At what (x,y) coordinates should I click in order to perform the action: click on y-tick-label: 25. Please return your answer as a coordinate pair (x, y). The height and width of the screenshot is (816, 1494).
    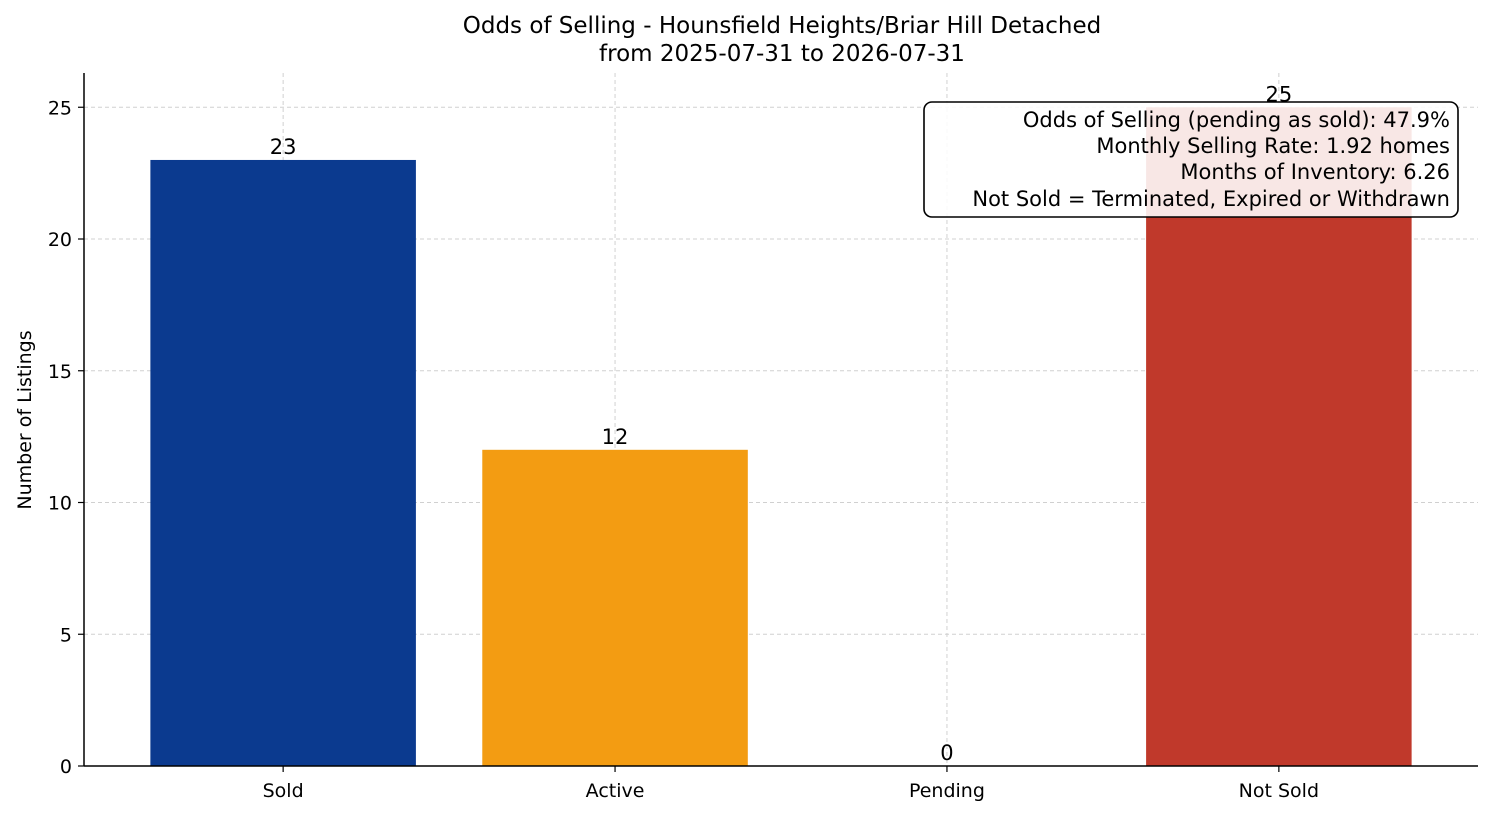
    Looking at the image, I should click on (60, 108).